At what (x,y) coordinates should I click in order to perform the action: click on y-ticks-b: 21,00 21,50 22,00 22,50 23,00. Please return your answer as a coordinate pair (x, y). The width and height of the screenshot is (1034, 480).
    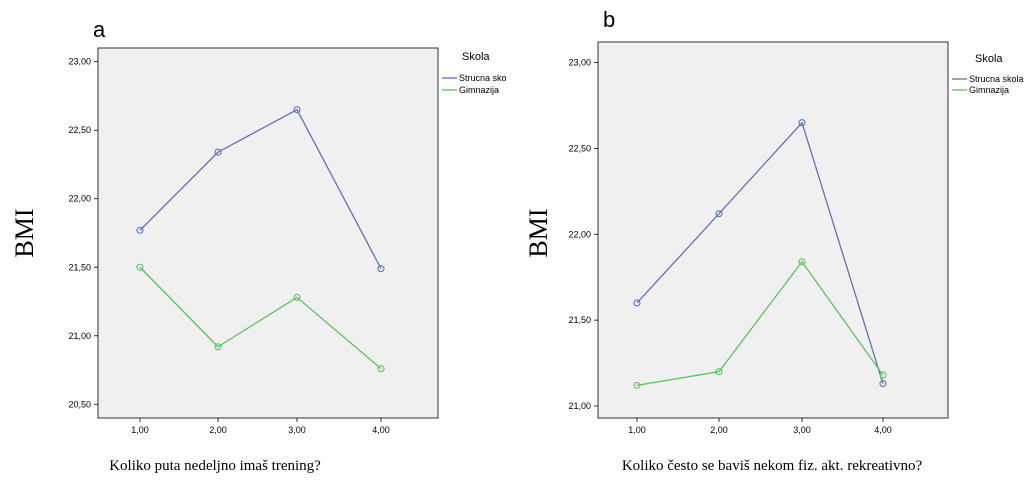
    Looking at the image, I should click on (583, 234).